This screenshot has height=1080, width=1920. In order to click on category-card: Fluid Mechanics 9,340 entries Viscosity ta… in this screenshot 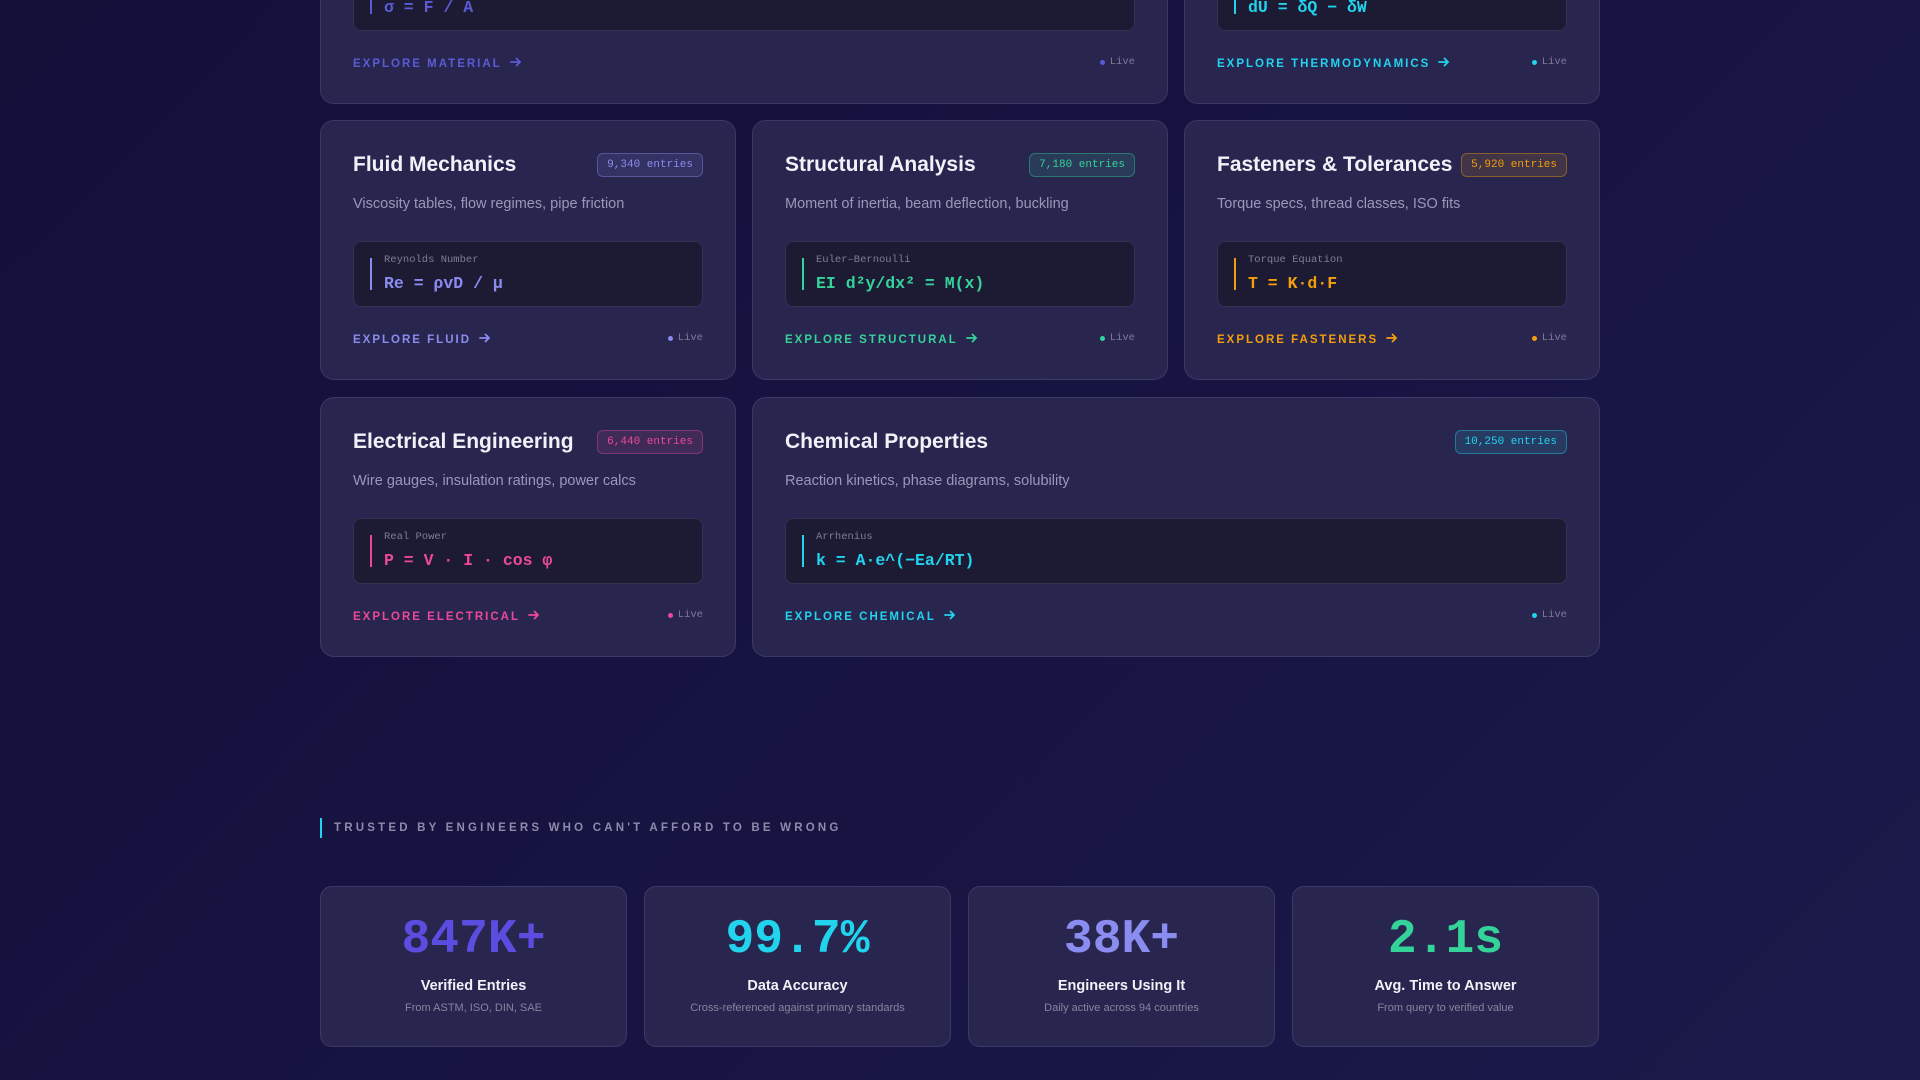, I will do `click(528, 250)`.